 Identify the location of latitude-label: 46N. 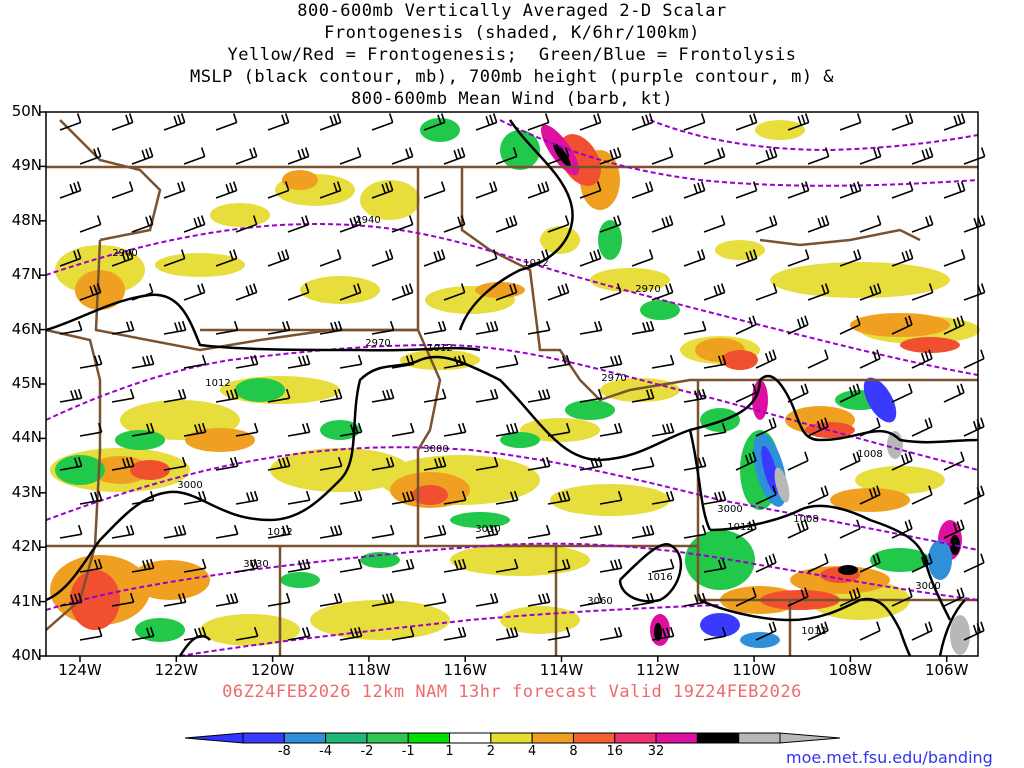
(26, 328).